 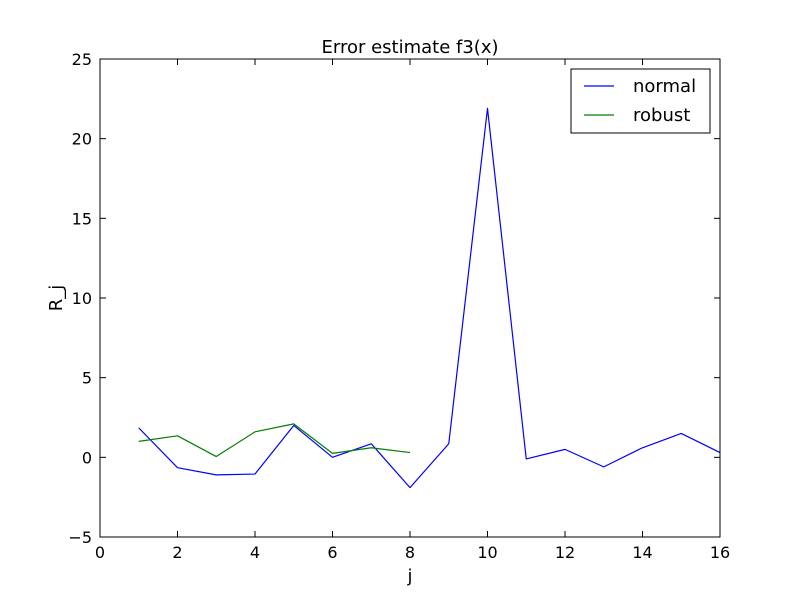 I want to click on x-tick-label: 12, so click(x=565, y=552).